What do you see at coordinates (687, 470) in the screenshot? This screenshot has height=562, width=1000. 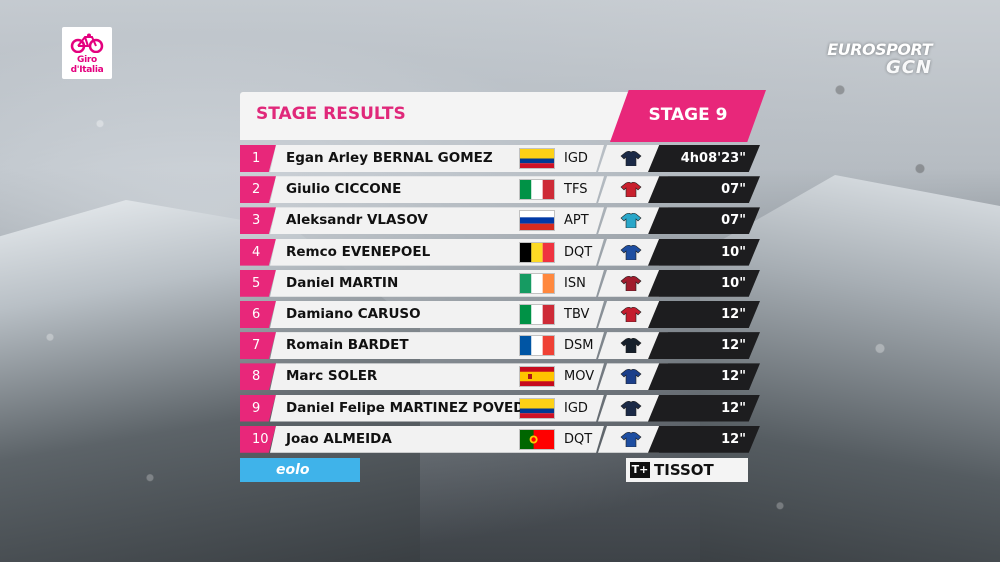 I see `sponsor-tissot: T+ TISSOT` at bounding box center [687, 470].